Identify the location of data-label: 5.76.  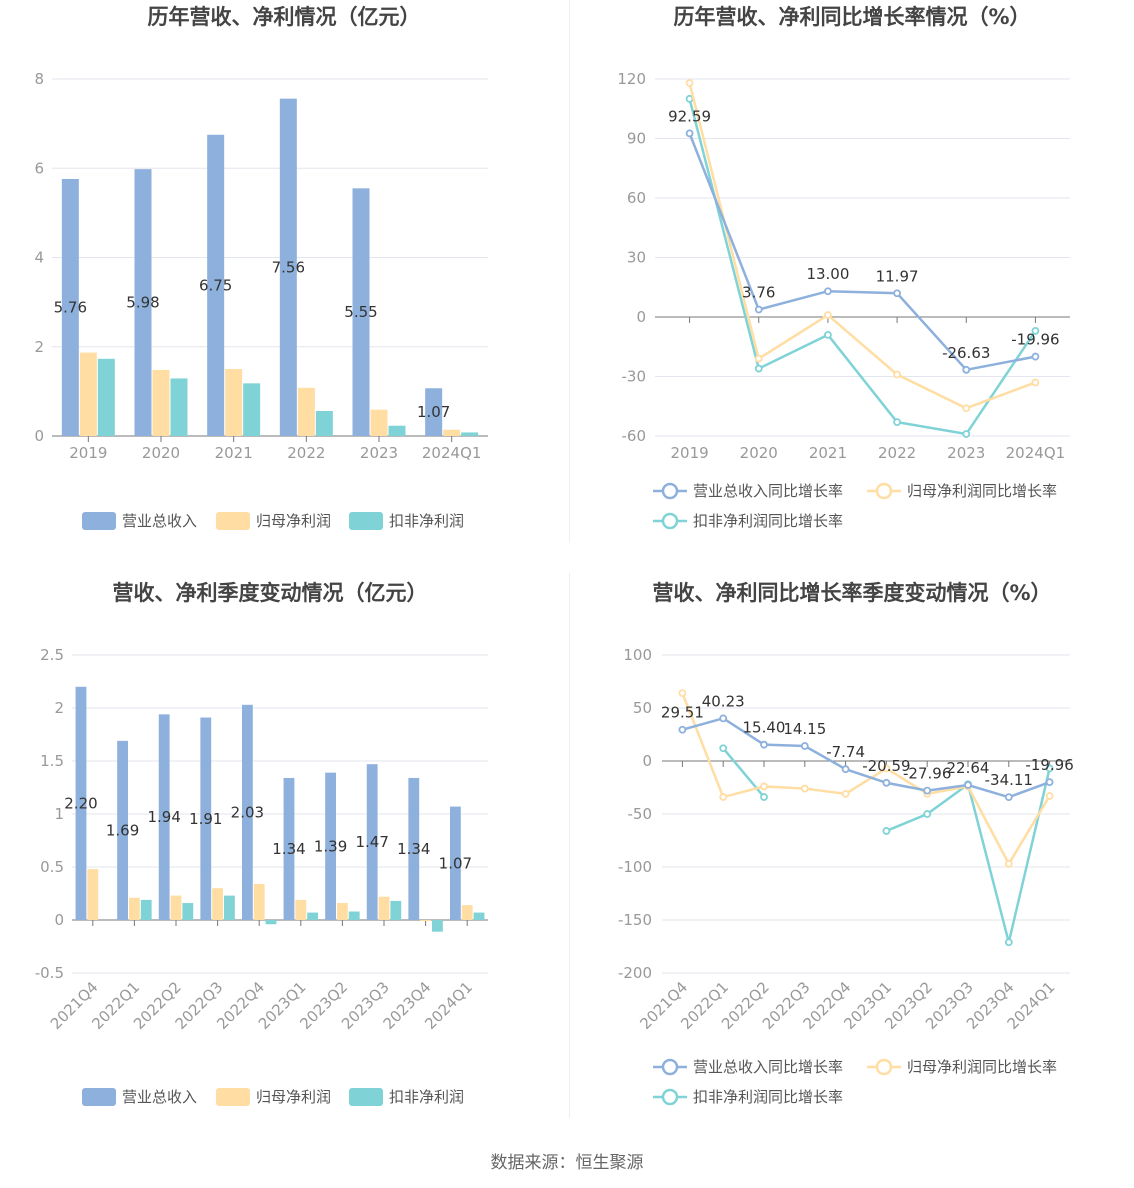
(70, 307).